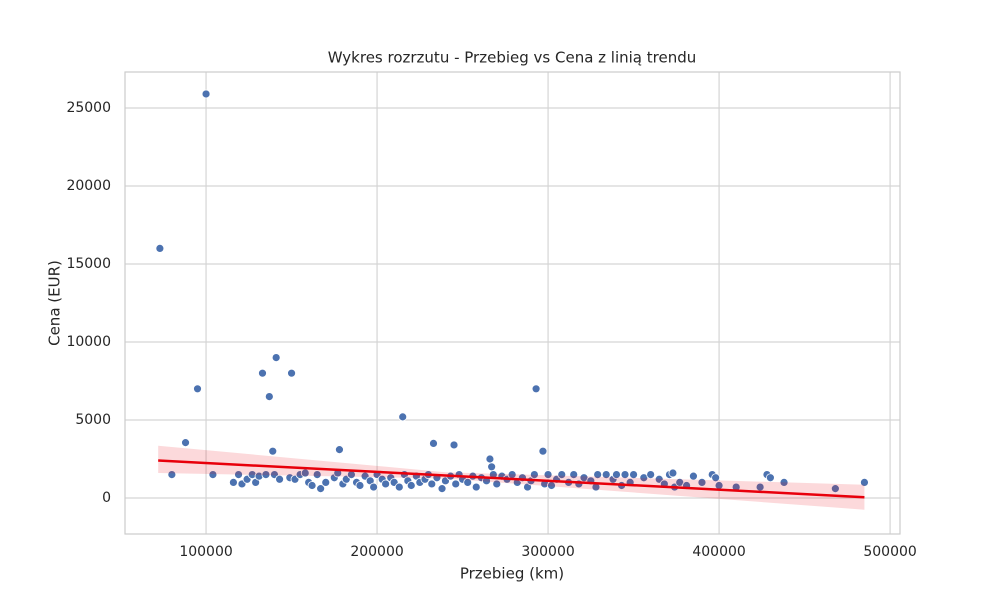 This screenshot has height=600, width=1000. Describe the element at coordinates (88, 264) in the screenshot. I see `y-tick-label: 15000` at that location.